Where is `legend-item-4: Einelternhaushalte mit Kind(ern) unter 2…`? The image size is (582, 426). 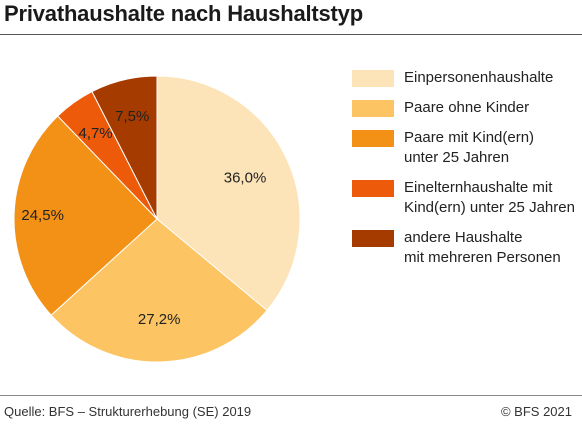
legend-item-4: Einelternhaushalte mit Kind(ern) unter 2… is located at coordinates (465, 198).